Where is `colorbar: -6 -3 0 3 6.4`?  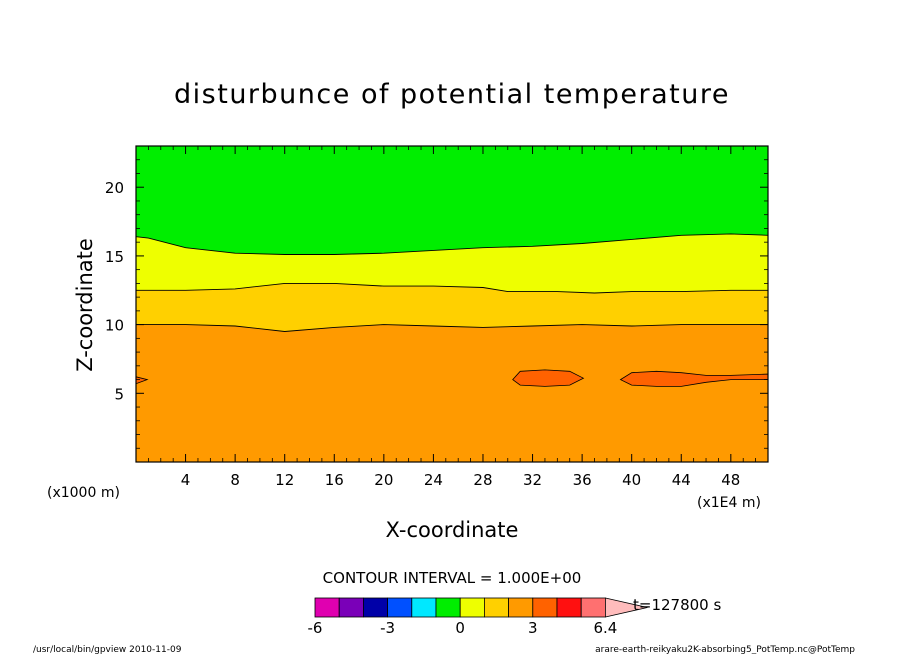 colorbar: -6 -3 0 3 6.4 is located at coordinates (478, 617).